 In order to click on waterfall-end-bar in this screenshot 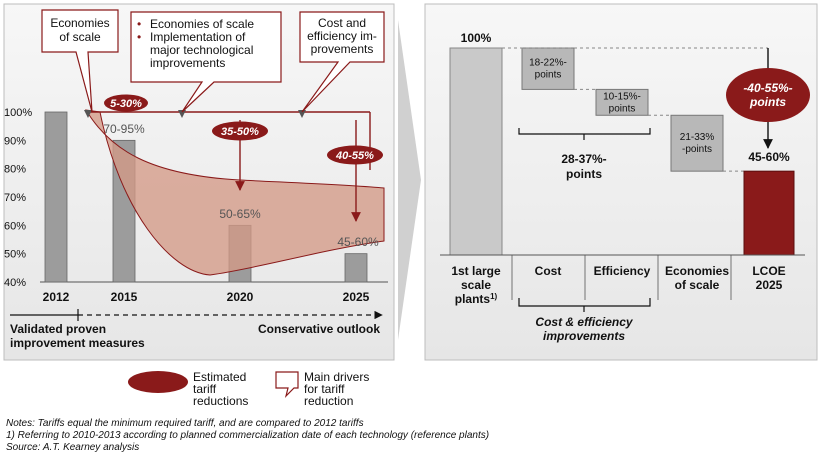, I will do `click(769, 213)`.